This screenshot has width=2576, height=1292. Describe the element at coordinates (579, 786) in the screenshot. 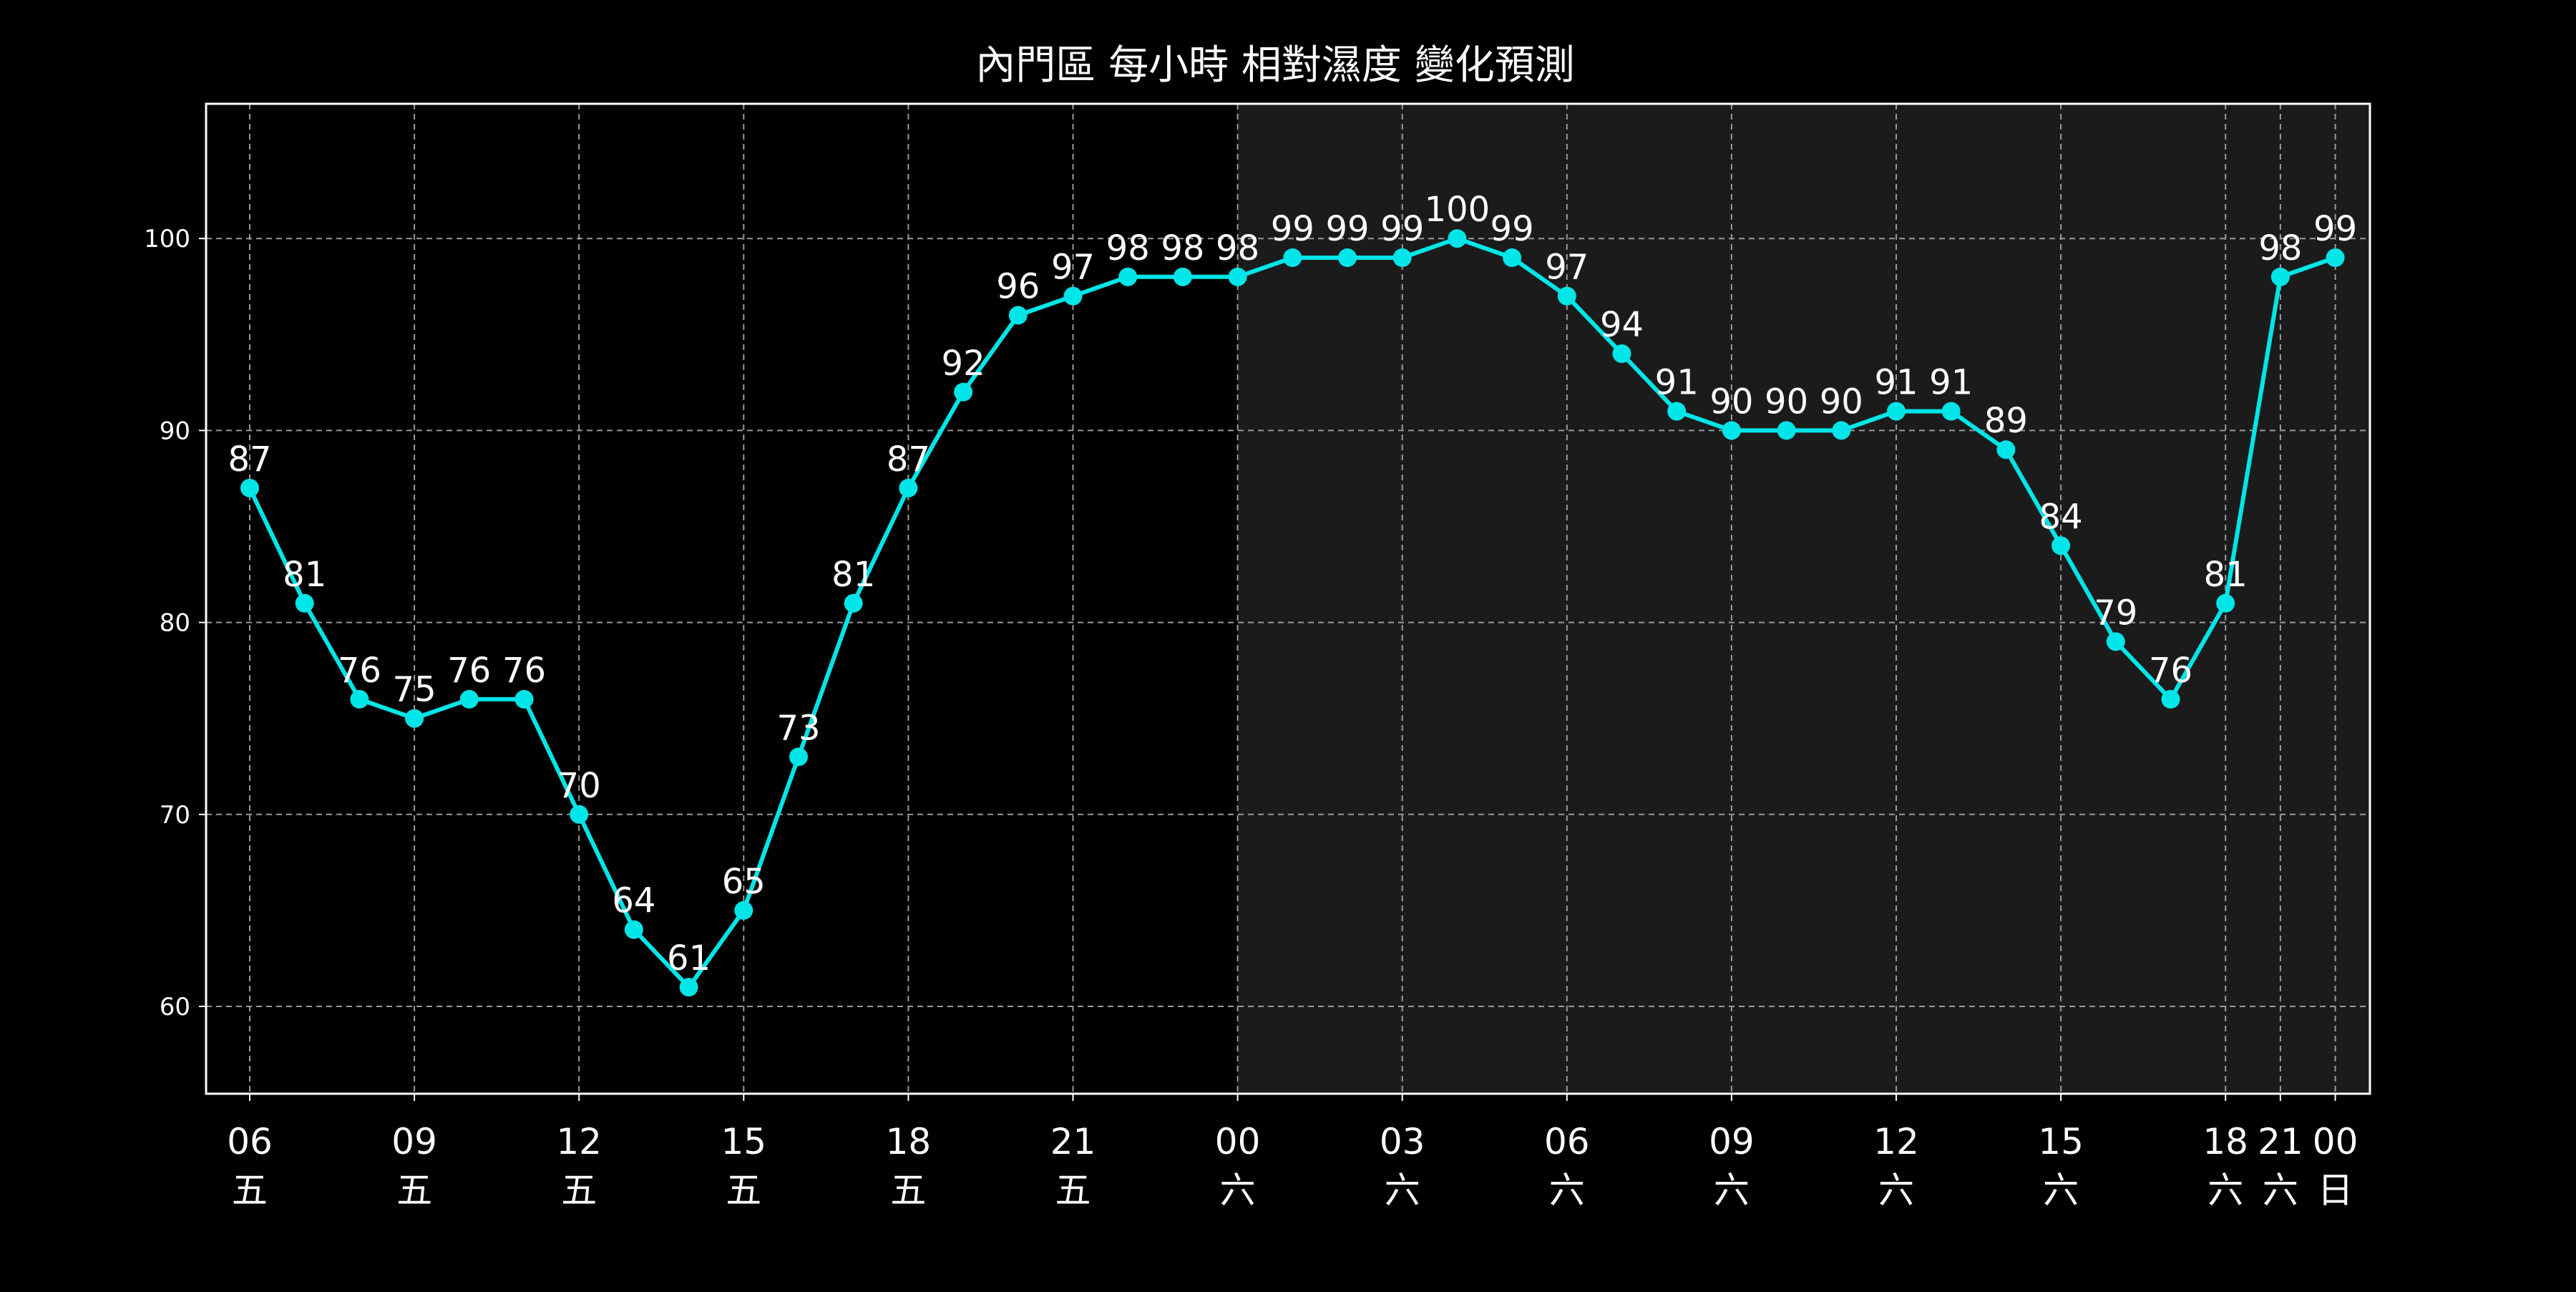

I see `data-label: 70` at that location.